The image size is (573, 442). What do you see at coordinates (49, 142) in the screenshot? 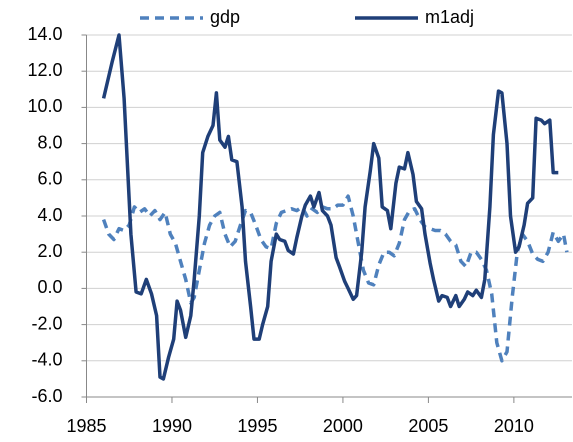
I see `y-tick-label: 8.0` at bounding box center [49, 142].